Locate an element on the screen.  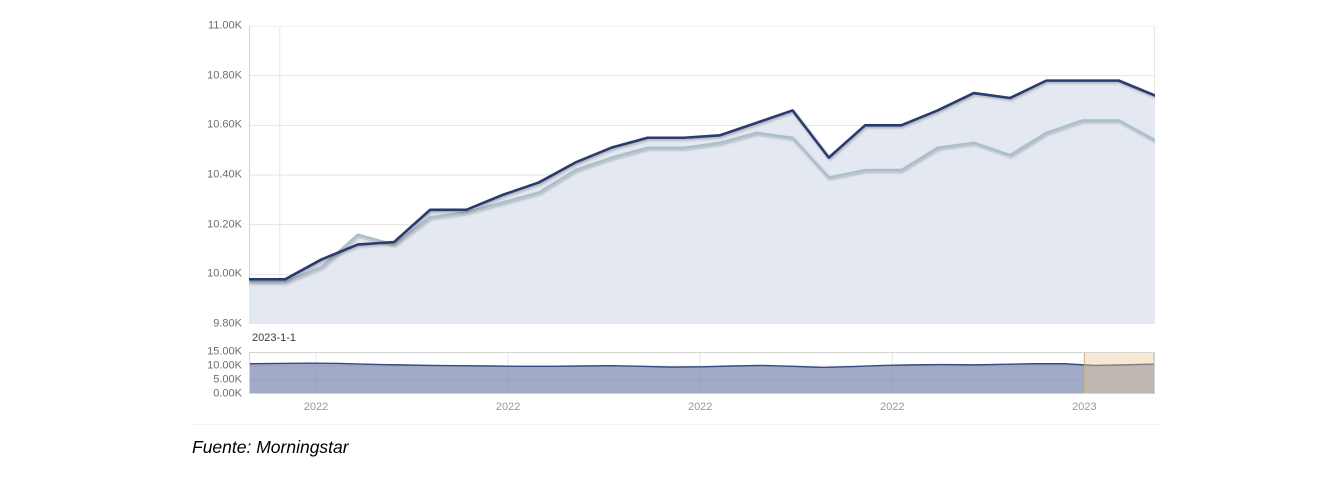
navigator-border is located at coordinates (702, 373).